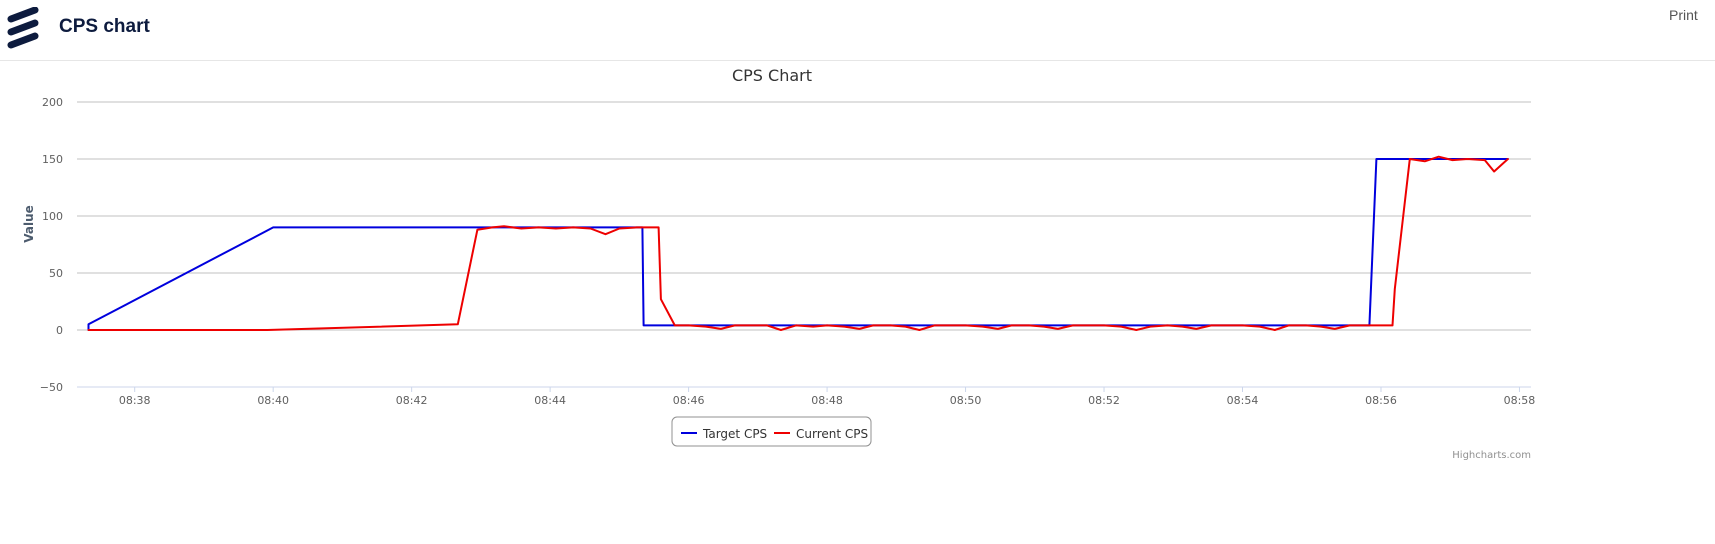 Image resolution: width=1715 pixels, height=544 pixels. What do you see at coordinates (1491, 455) in the screenshot?
I see `highcharts-credits: Highcharts.com` at bounding box center [1491, 455].